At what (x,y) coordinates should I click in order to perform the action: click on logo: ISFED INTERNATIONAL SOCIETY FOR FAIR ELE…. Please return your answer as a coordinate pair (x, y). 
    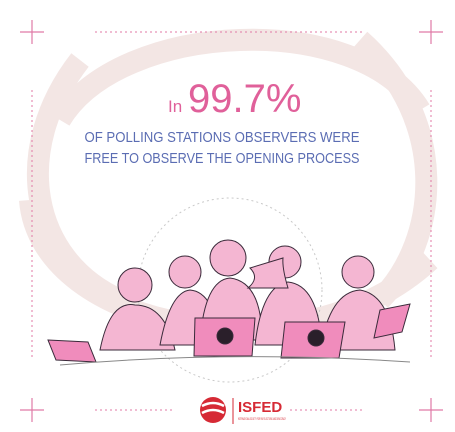
    Looking at the image, I should click on (243, 410).